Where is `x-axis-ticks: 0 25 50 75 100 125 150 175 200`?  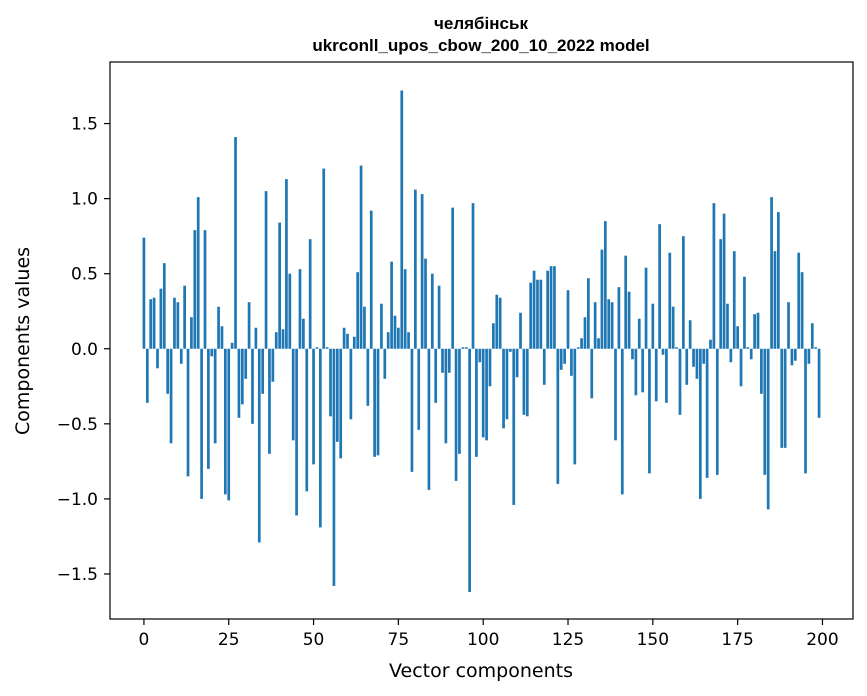 x-axis-ticks: 0 25 50 75 100 125 150 175 200 is located at coordinates (489, 634).